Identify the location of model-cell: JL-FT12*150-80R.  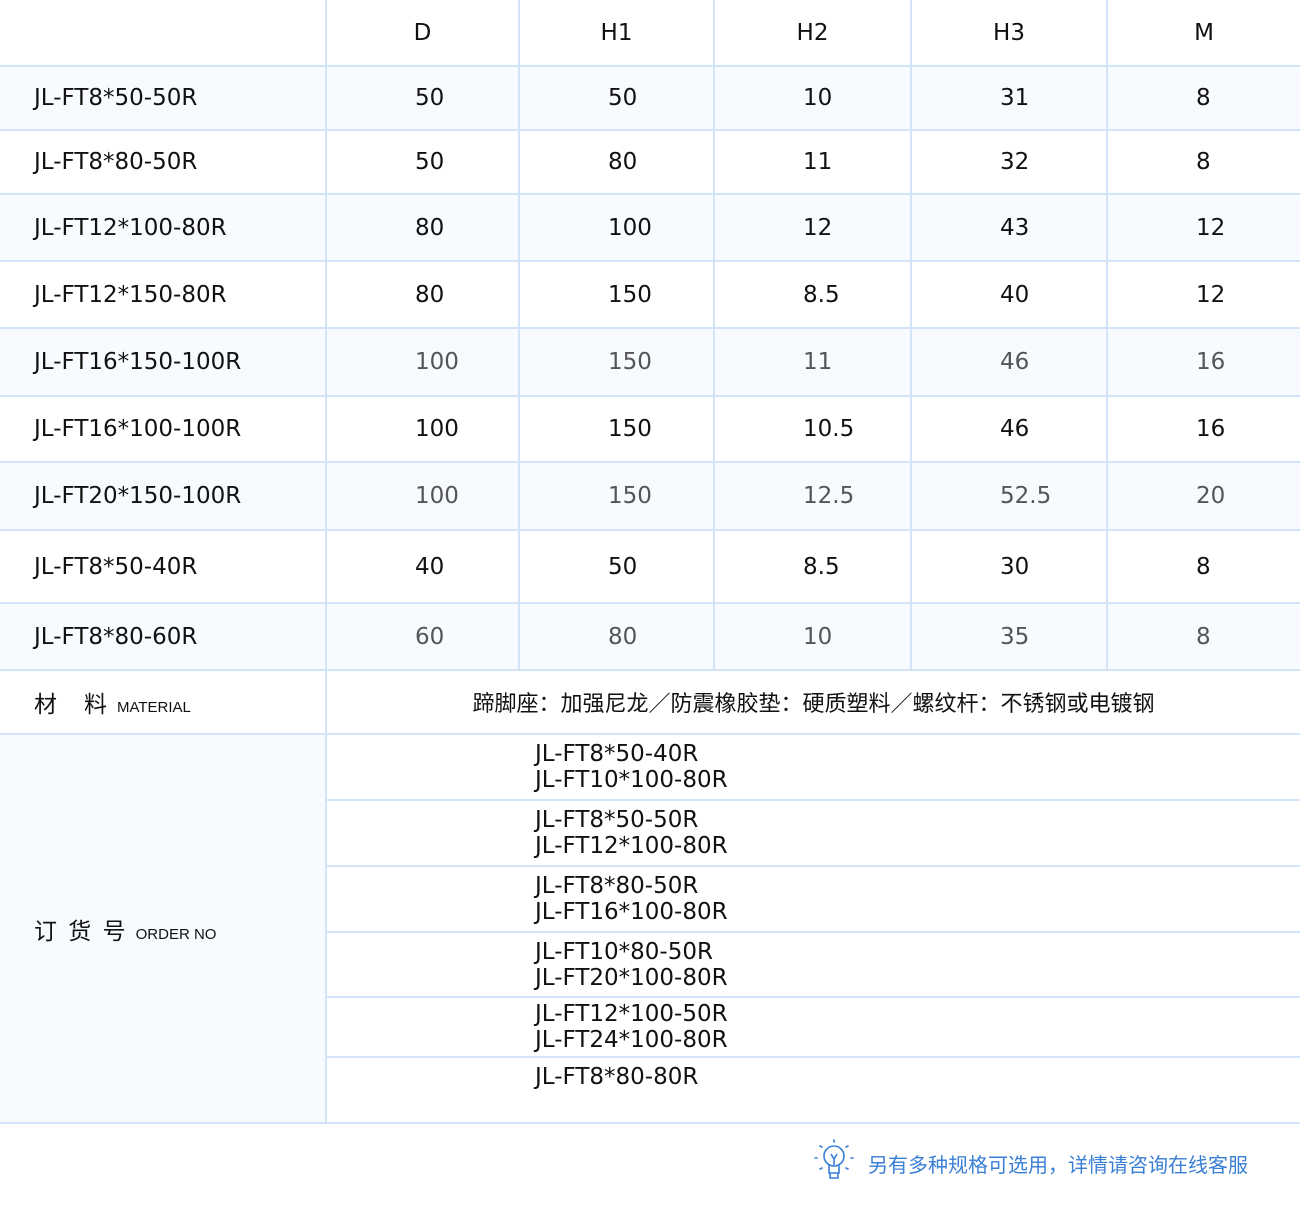
(163, 294).